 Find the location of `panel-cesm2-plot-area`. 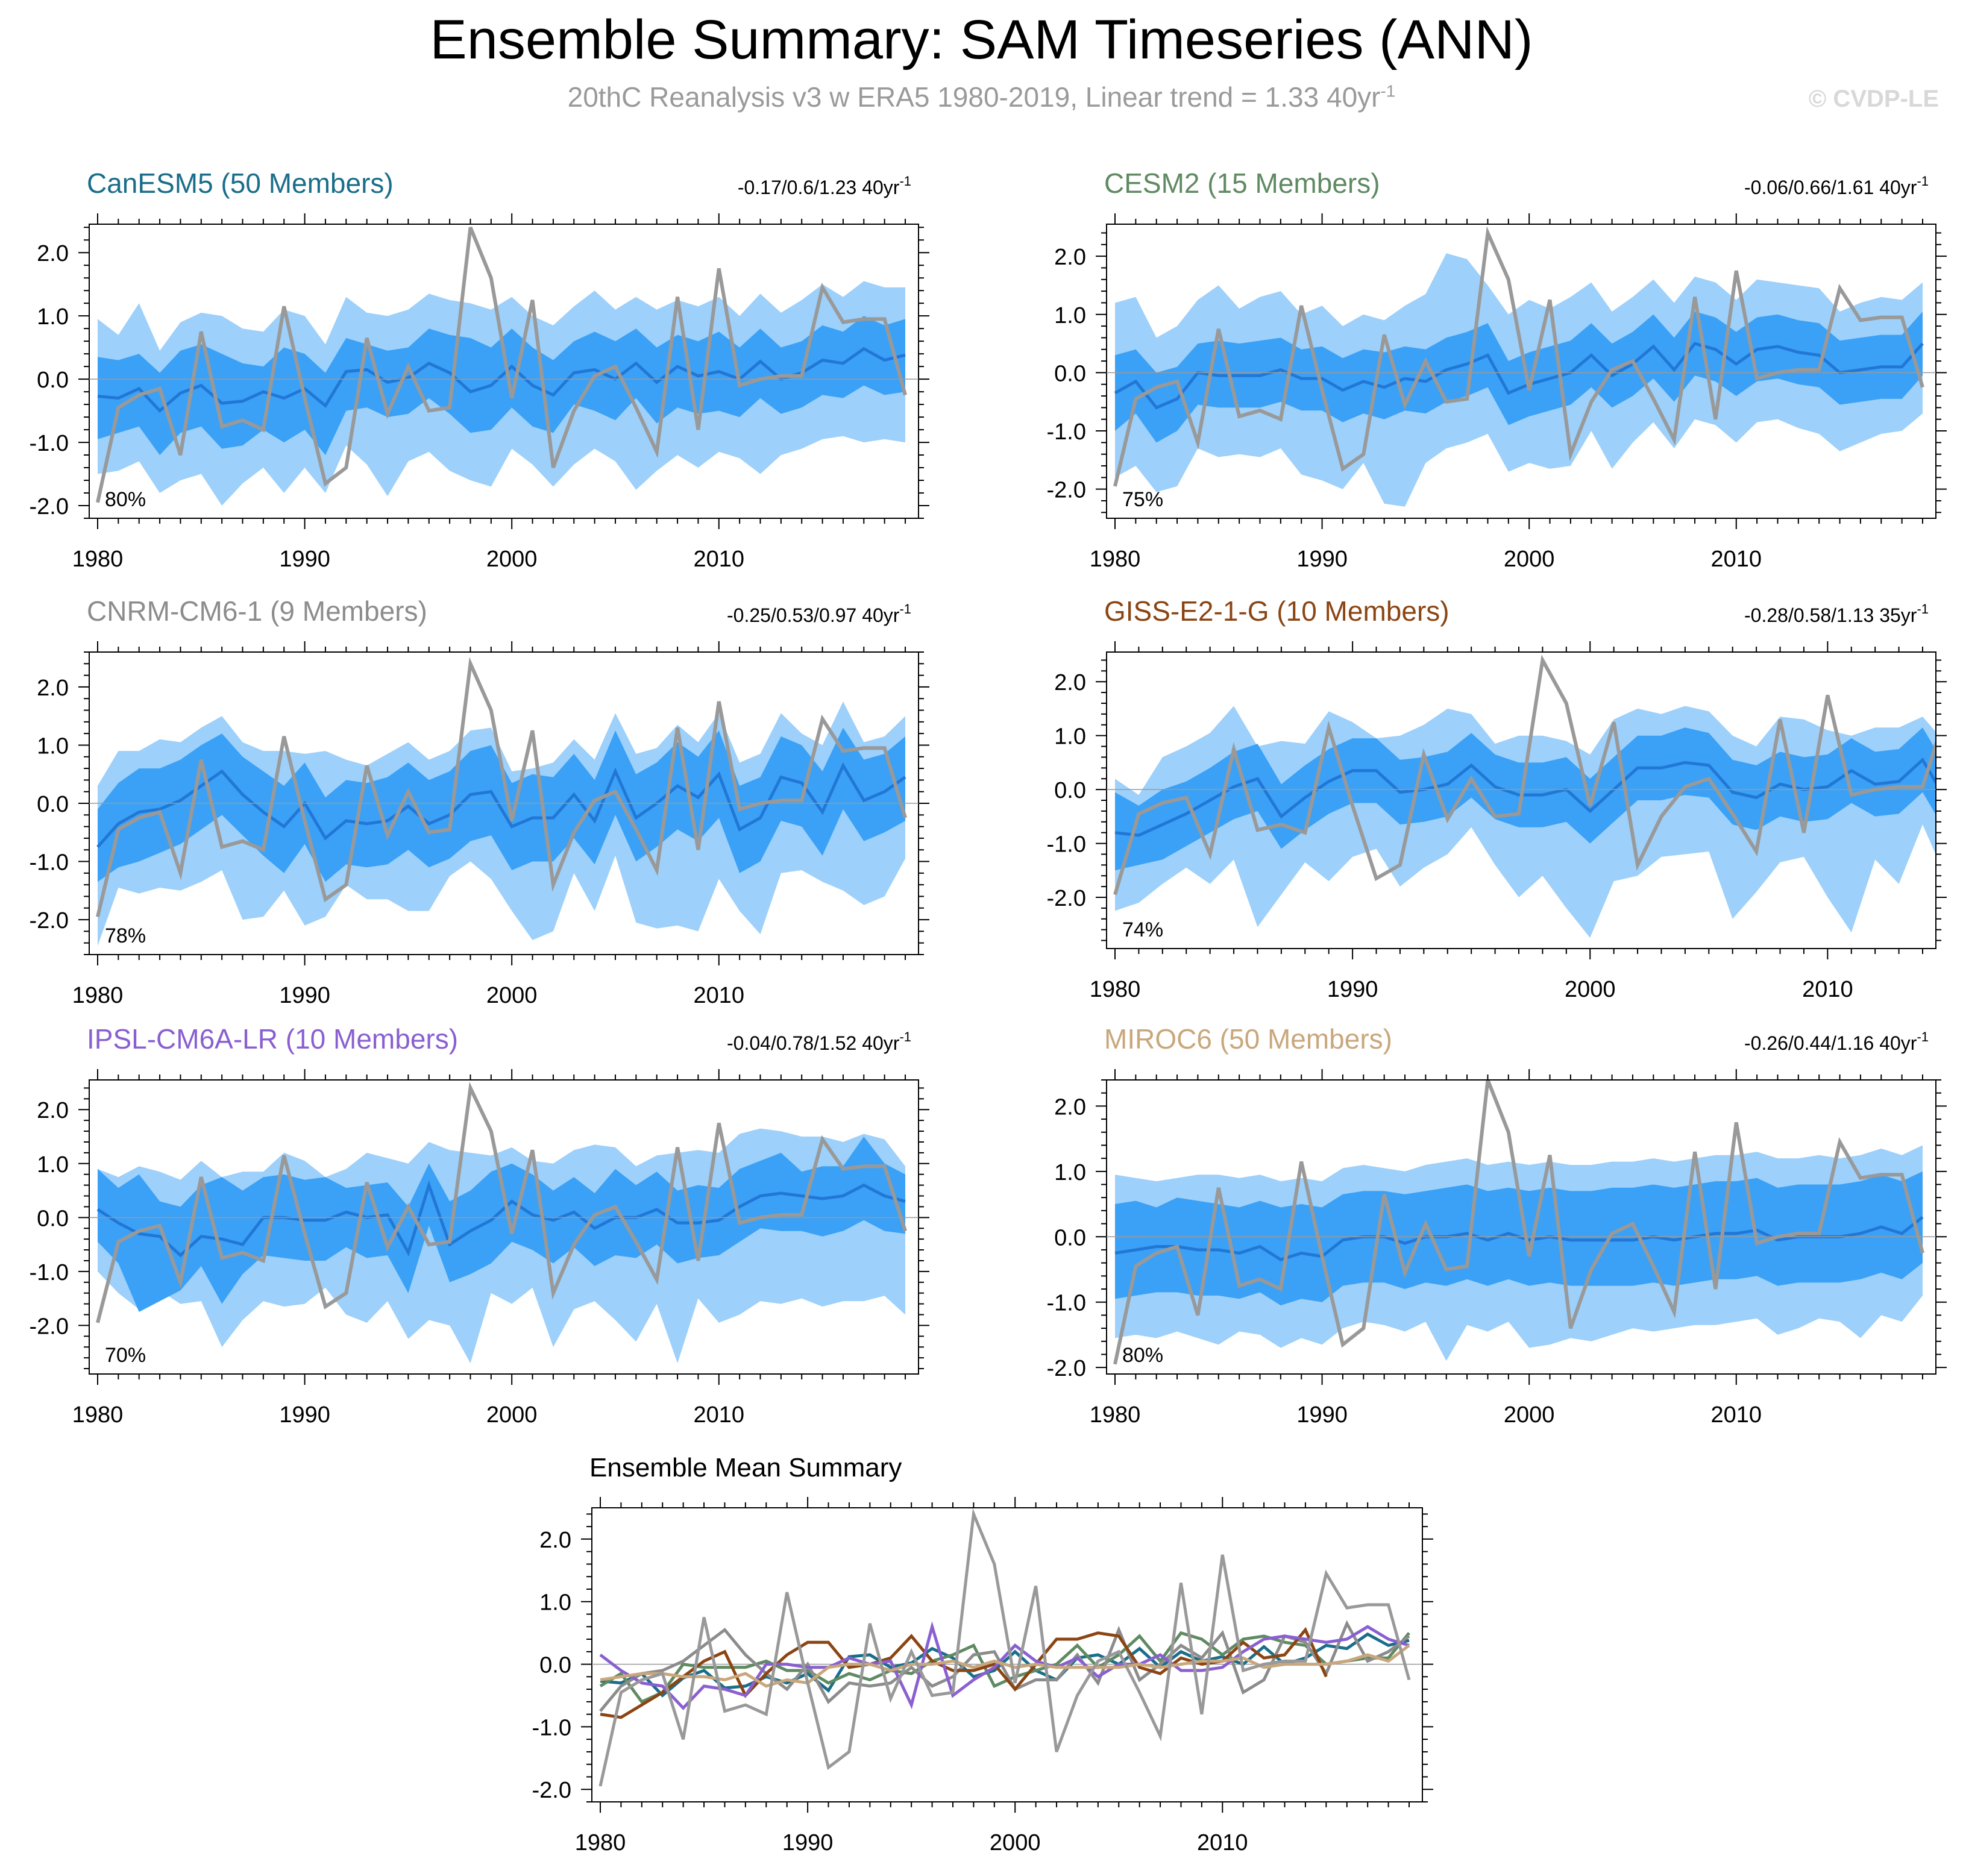

panel-cesm2-plot-area is located at coordinates (1518, 366).